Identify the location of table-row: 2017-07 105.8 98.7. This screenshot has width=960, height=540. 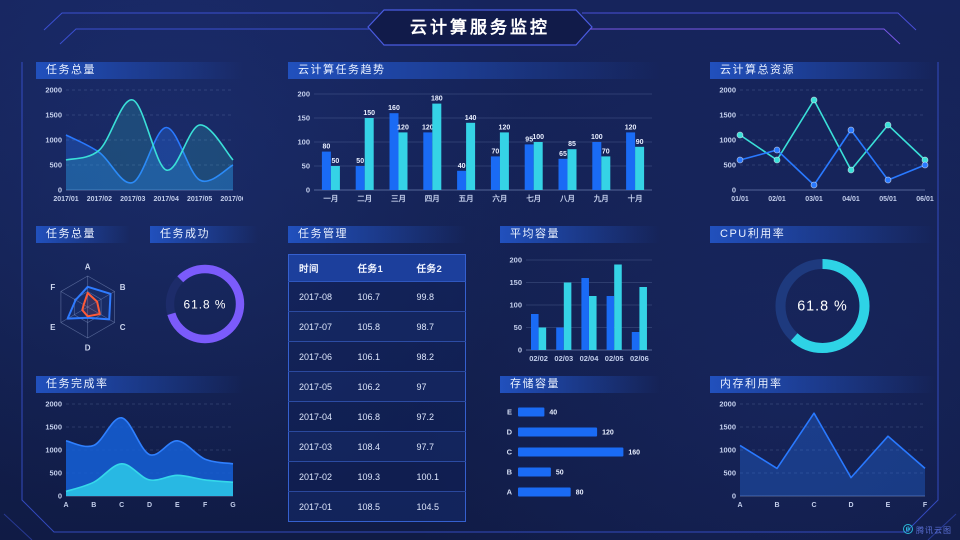
(377, 326).